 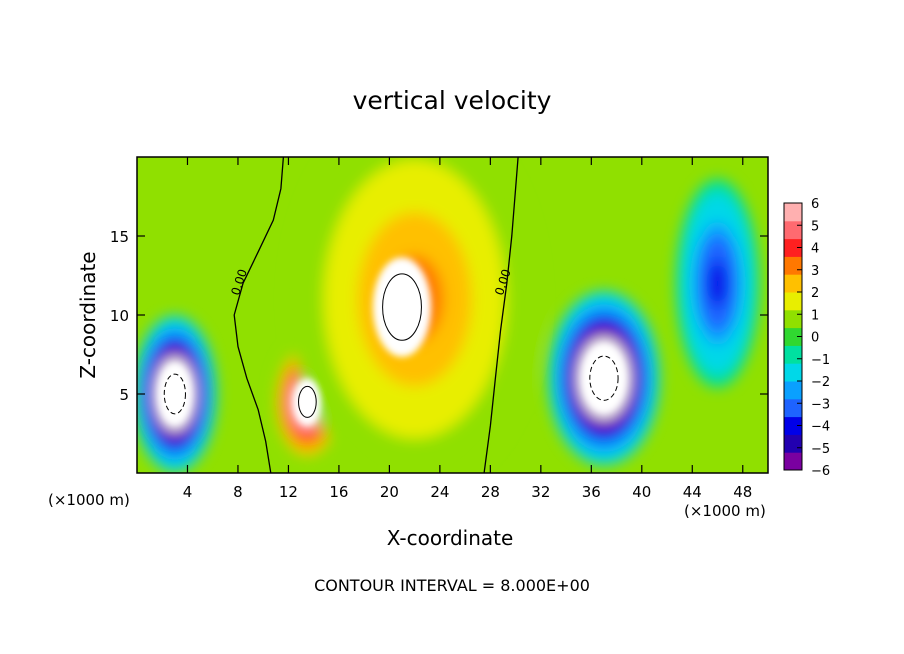 What do you see at coordinates (820, 427) in the screenshot?
I see `colorbar-tick-label: −4` at bounding box center [820, 427].